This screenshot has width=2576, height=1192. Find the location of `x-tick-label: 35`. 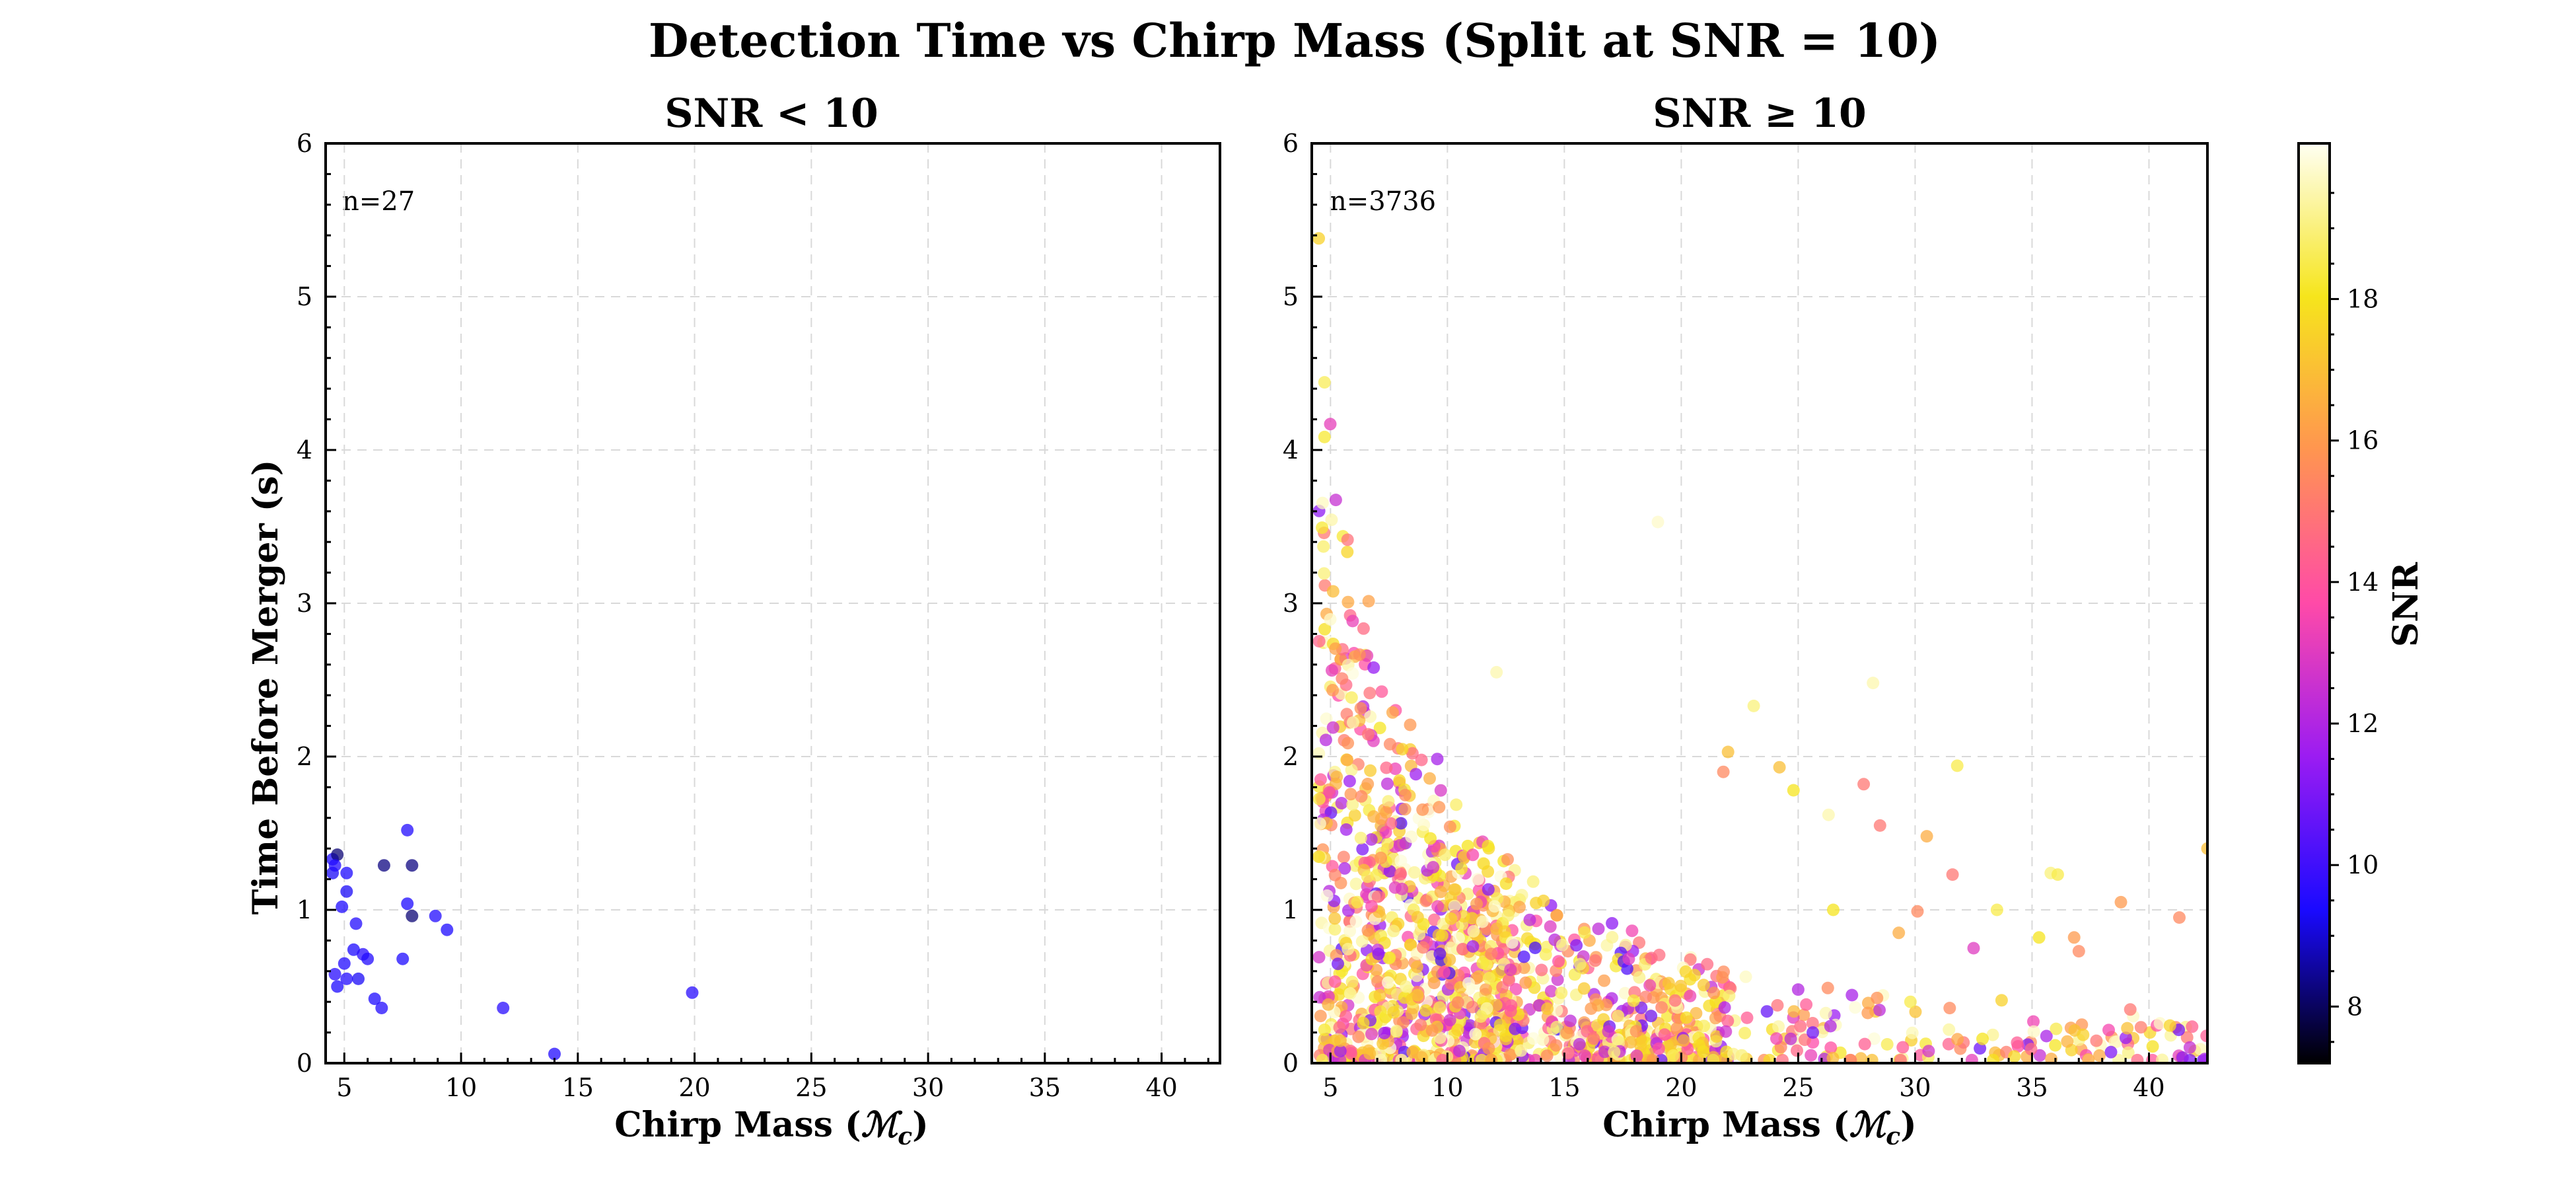

x-tick-label: 35 is located at coordinates (1045, 1087).